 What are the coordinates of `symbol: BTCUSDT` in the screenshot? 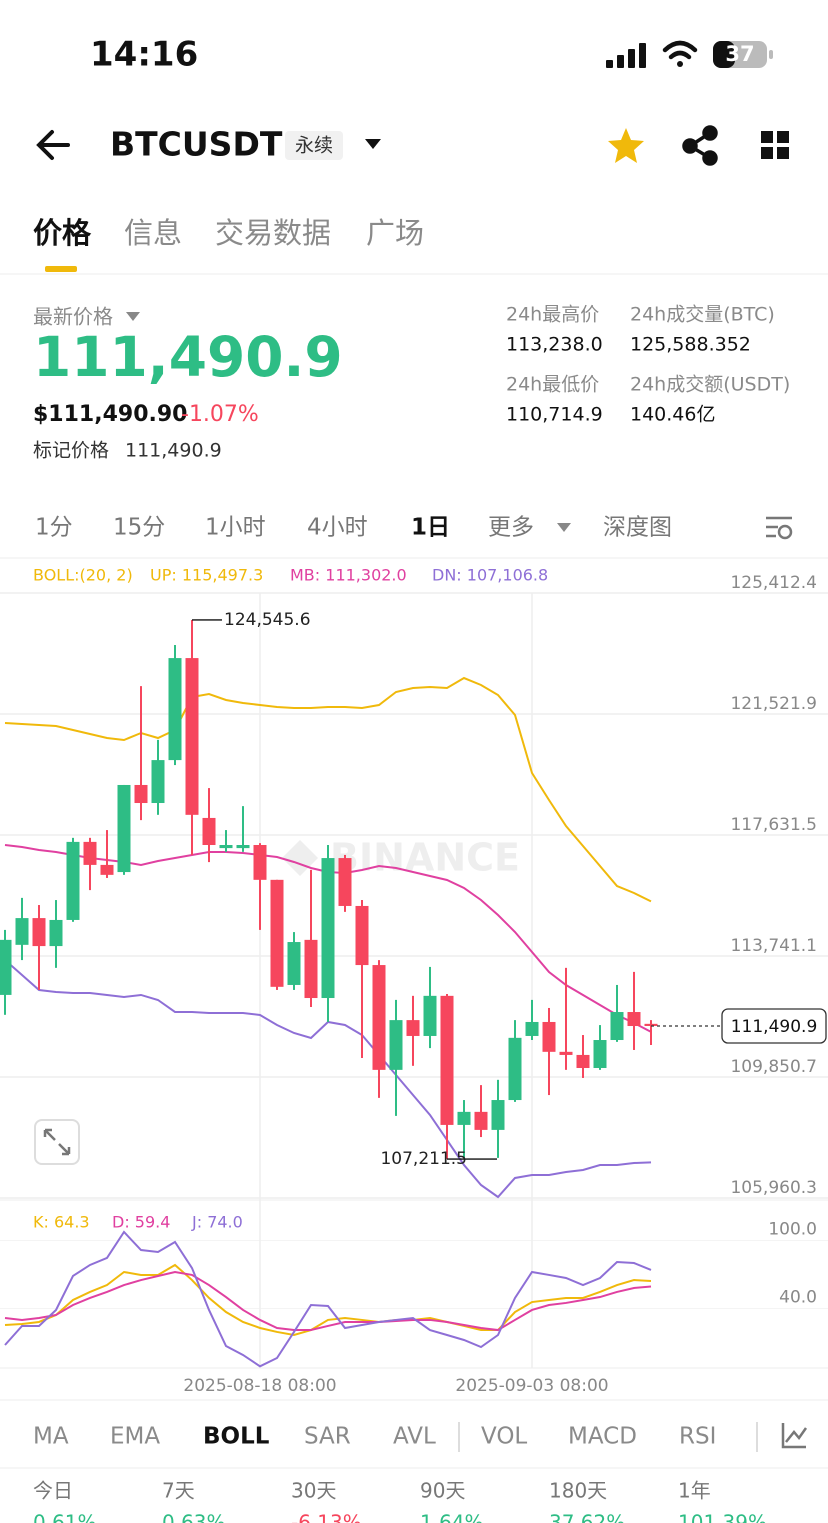 It's located at (196, 144).